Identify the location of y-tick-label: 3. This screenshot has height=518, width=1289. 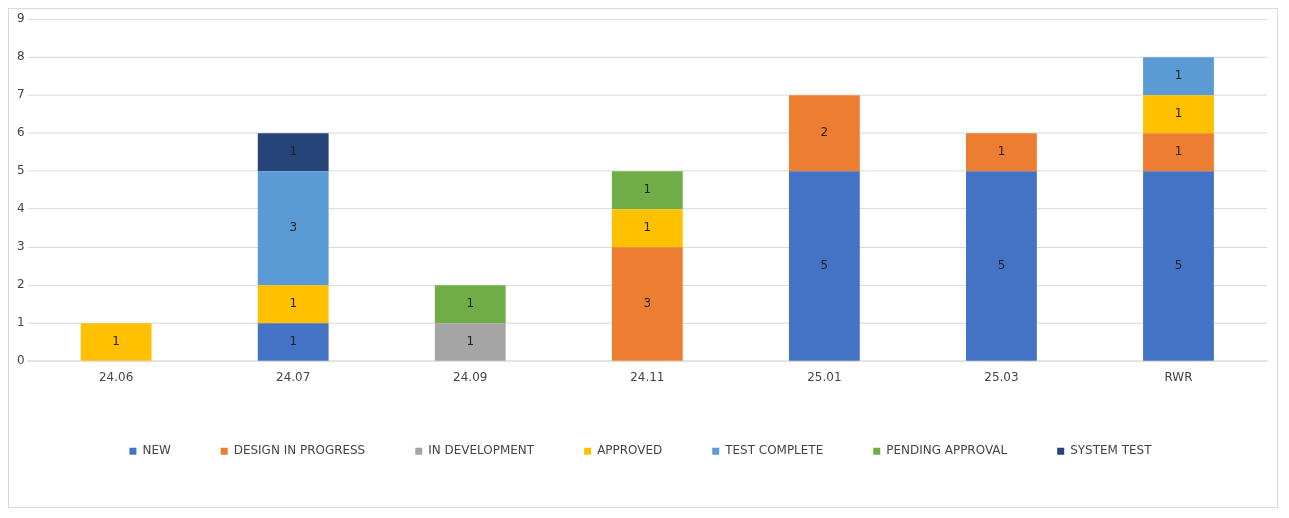
(20, 246).